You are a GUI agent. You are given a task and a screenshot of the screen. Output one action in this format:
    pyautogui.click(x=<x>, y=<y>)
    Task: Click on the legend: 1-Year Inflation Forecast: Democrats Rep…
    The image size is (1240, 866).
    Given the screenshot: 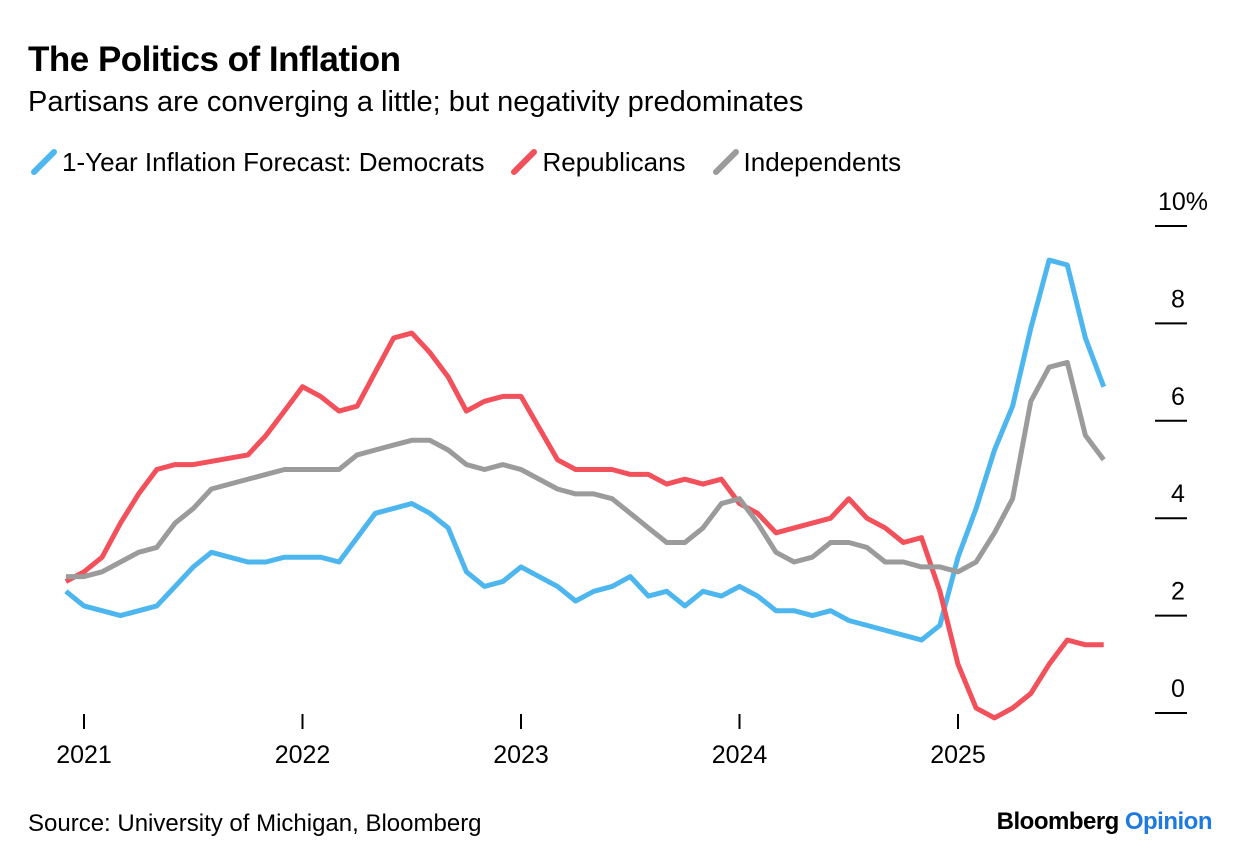 What is the action you would take?
    pyautogui.click(x=476, y=162)
    